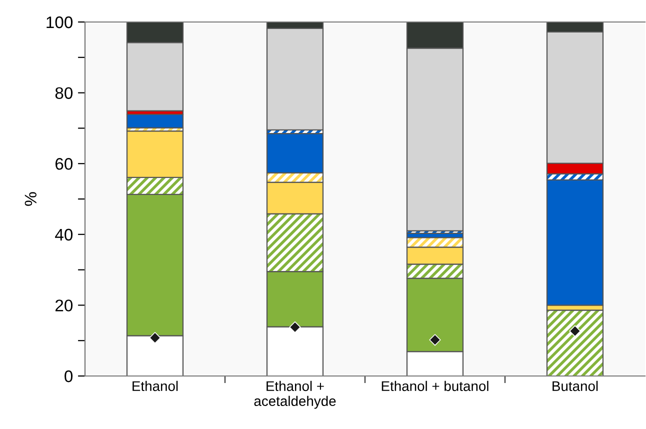 This screenshot has width=646, height=429. I want to click on y-tick-label: 60, so click(64, 164).